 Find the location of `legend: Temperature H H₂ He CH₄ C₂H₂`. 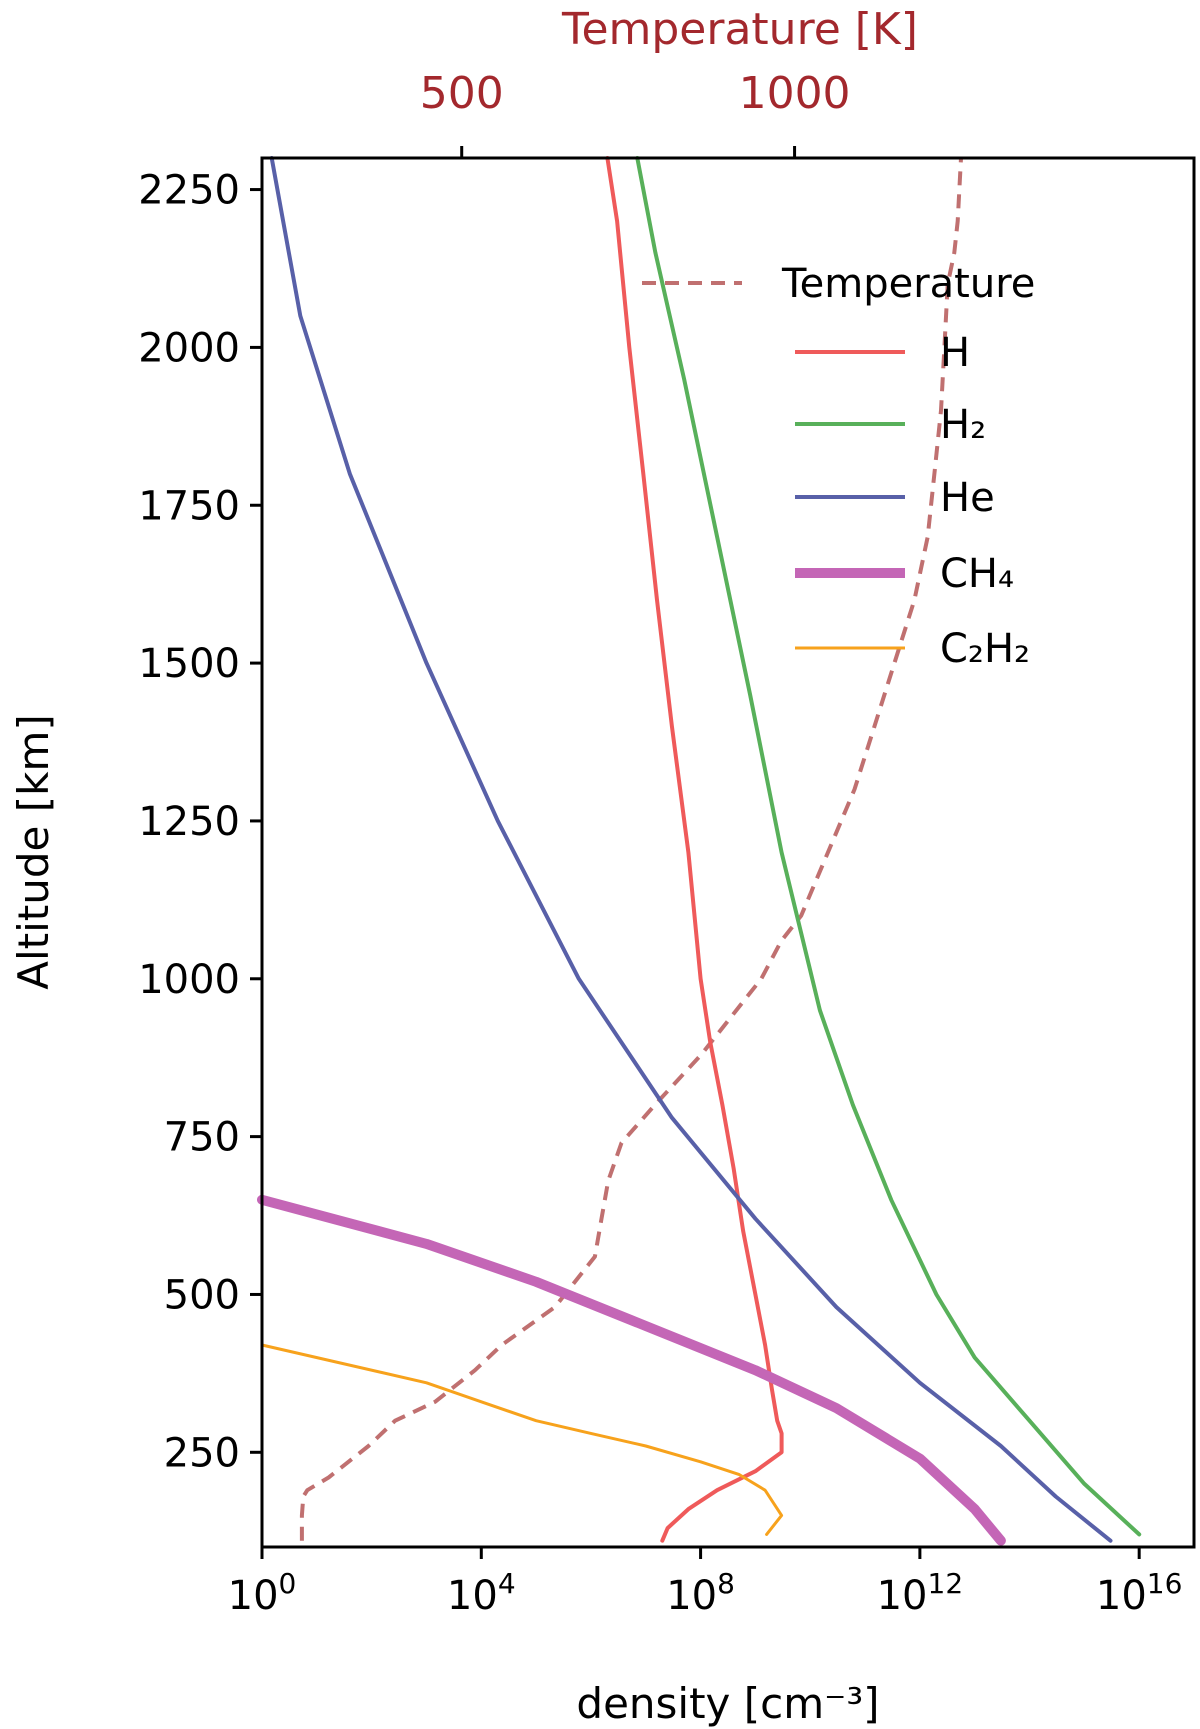

legend: Temperature H H₂ He CH₄ C₂H₂ is located at coordinates (838, 466).